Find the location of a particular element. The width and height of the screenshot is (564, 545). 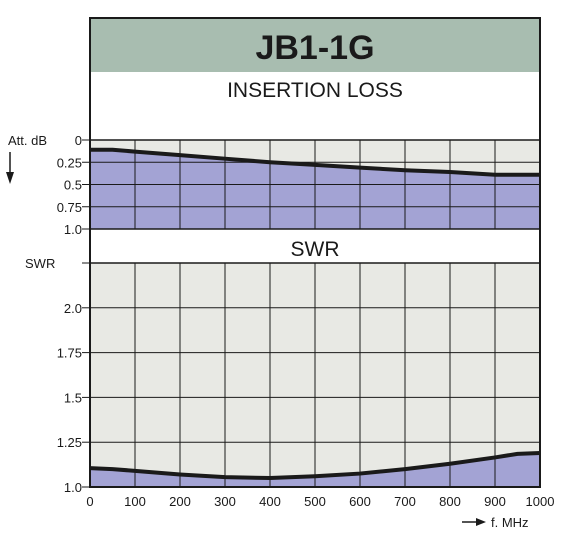

title-box is located at coordinates (315, 45).